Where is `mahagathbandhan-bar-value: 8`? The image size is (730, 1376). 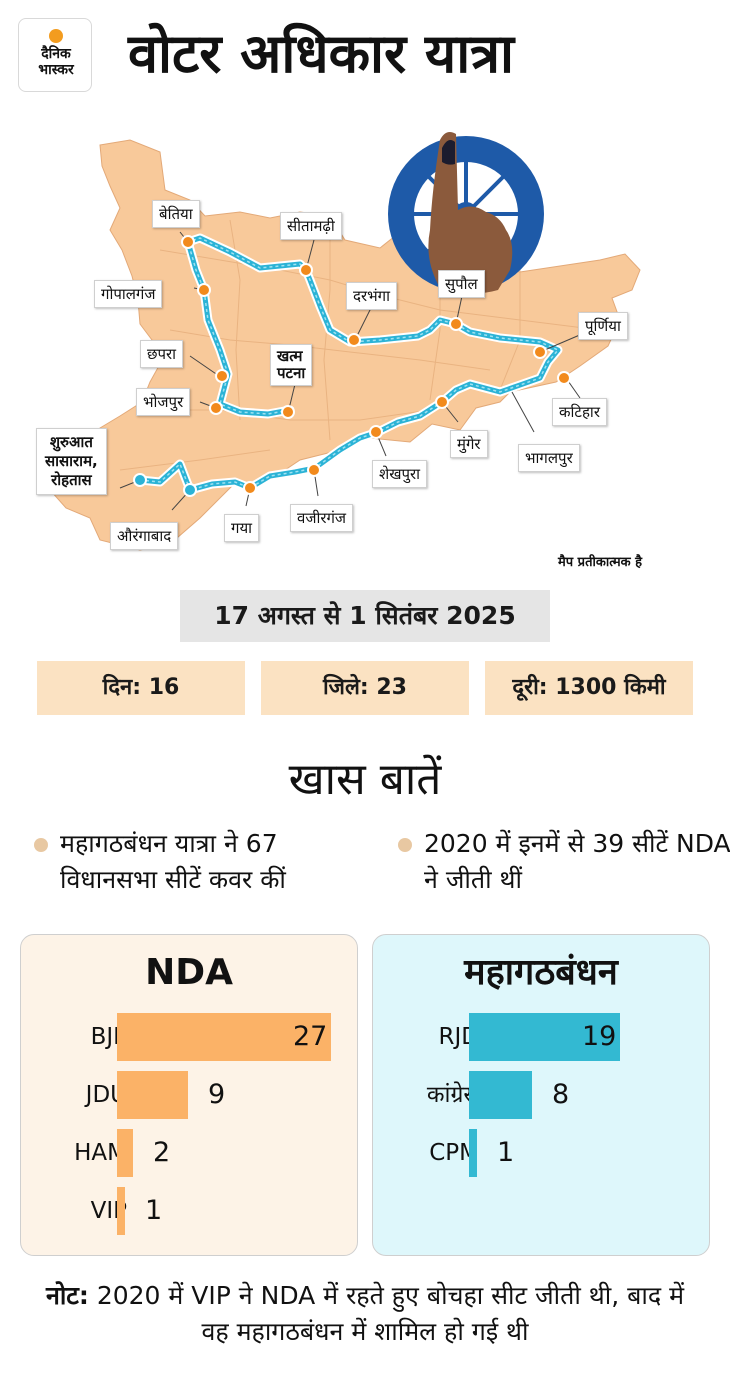 mahagathbandhan-bar-value: 8 is located at coordinates (561, 1094).